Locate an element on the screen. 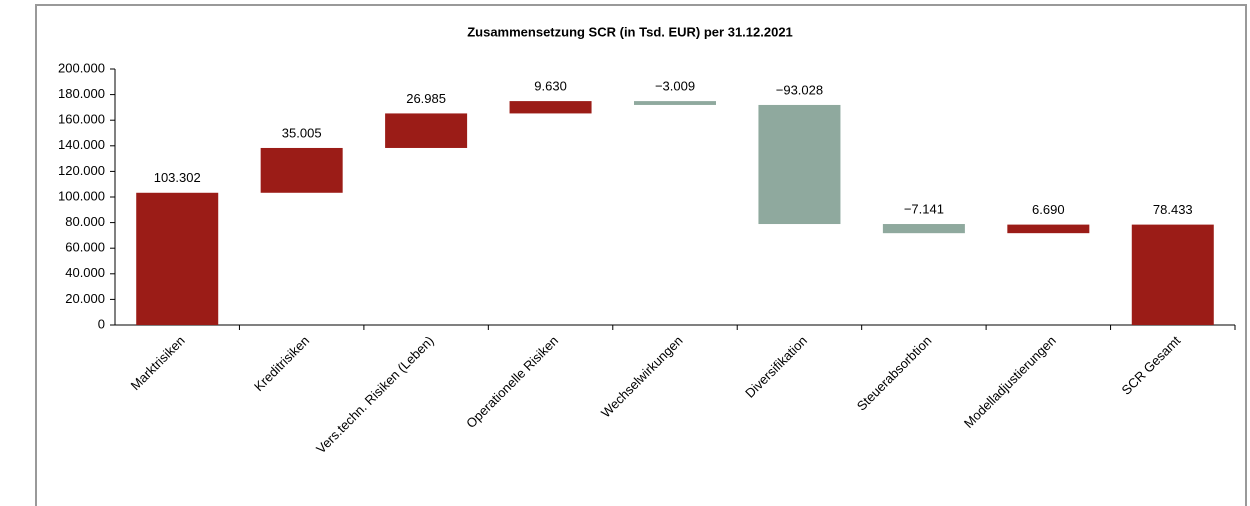 This screenshot has height=506, width=1250. value-label: 103.302 is located at coordinates (177, 177).